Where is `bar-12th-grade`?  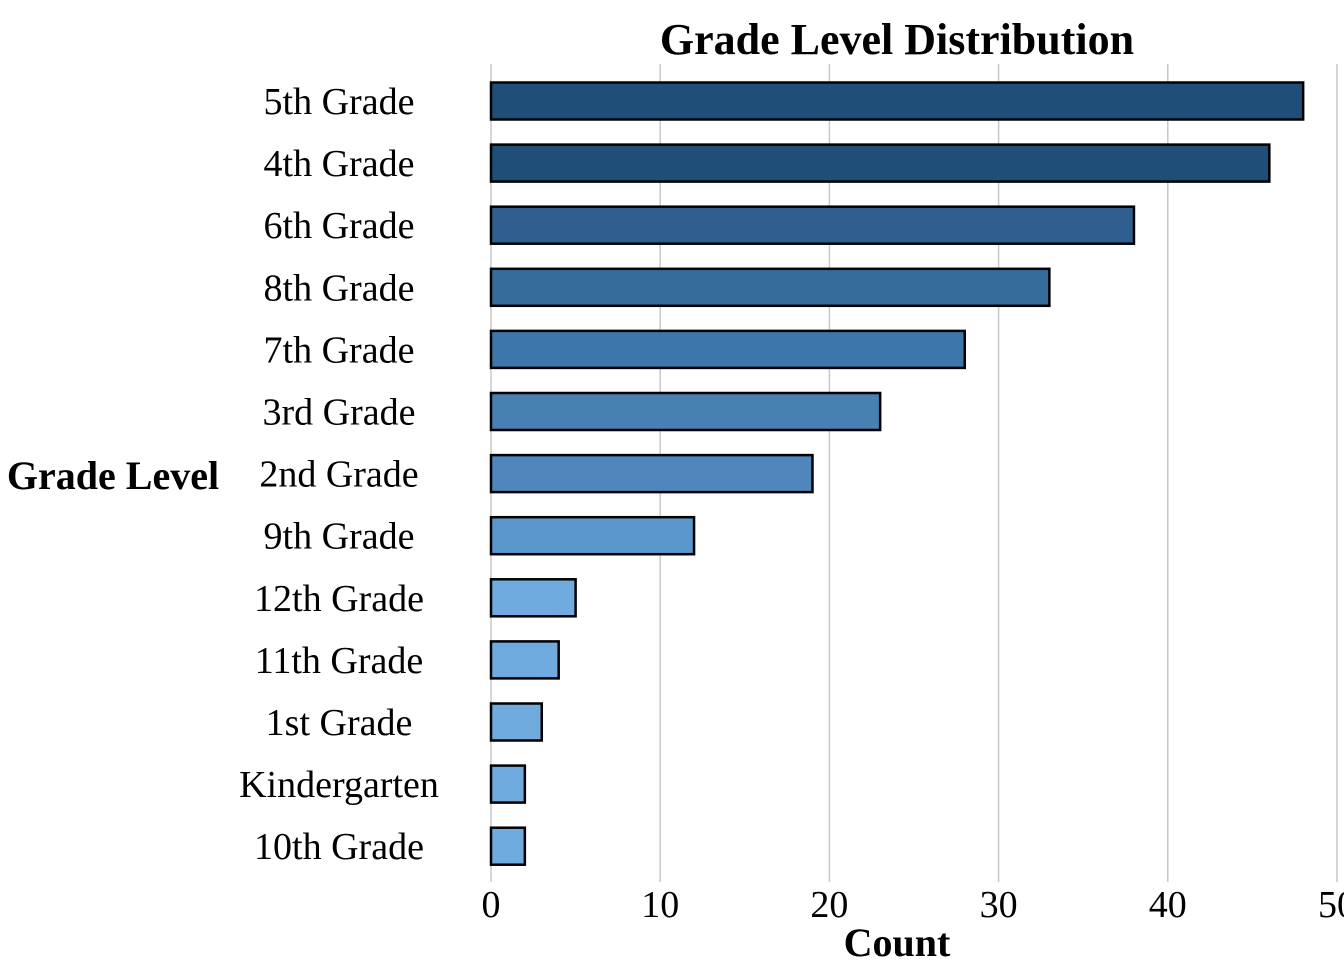 bar-12th-grade is located at coordinates (533, 598).